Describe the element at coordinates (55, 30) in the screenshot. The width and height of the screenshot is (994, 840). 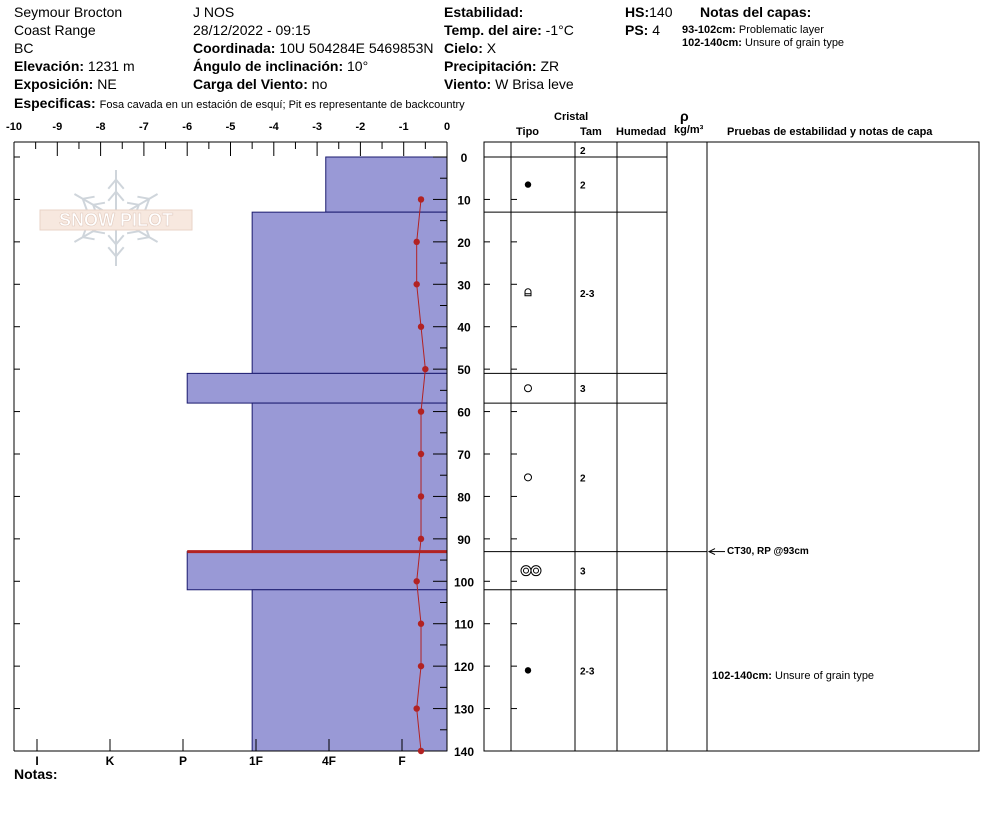
I see `range-name: Coast Range` at that location.